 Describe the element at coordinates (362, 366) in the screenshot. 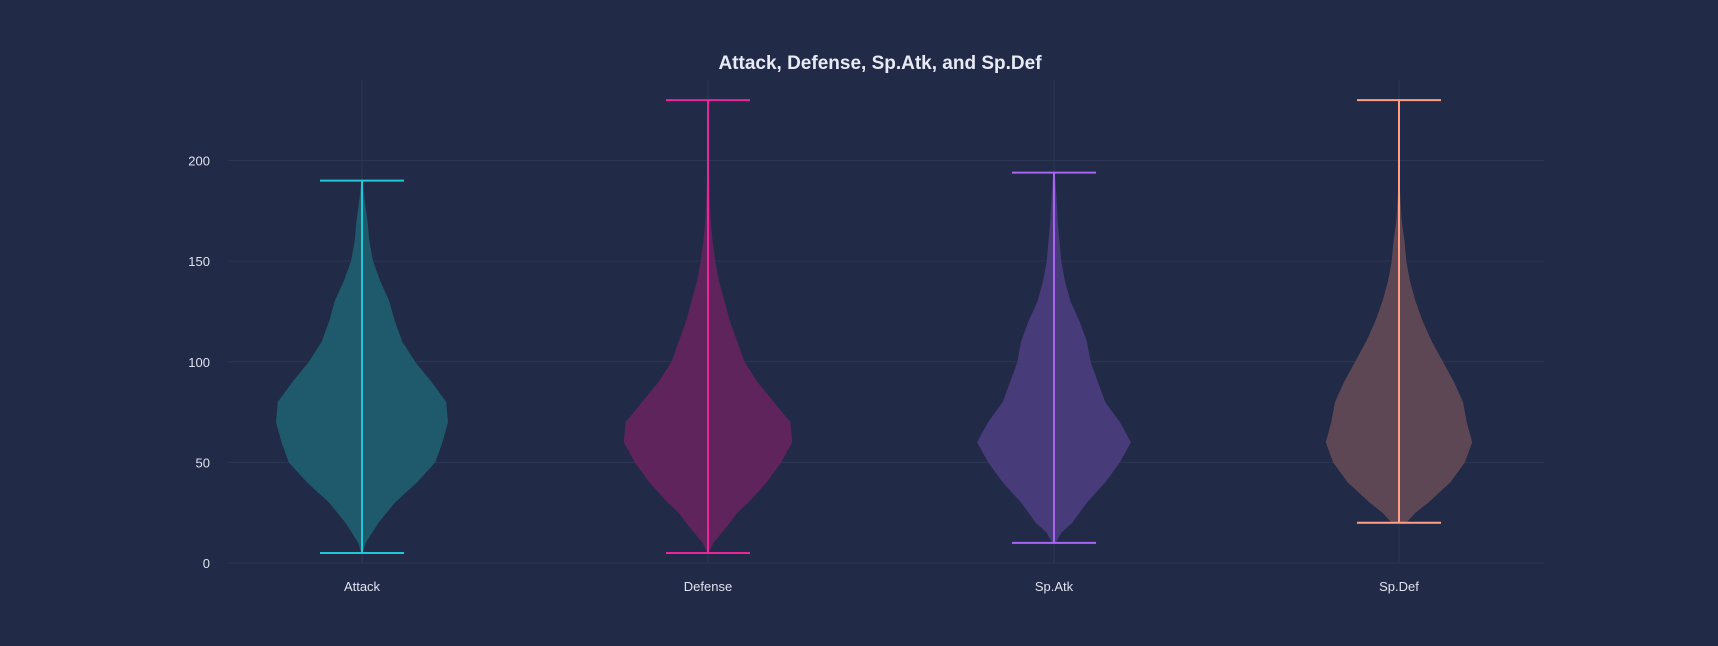

I see `violin-attack` at that location.